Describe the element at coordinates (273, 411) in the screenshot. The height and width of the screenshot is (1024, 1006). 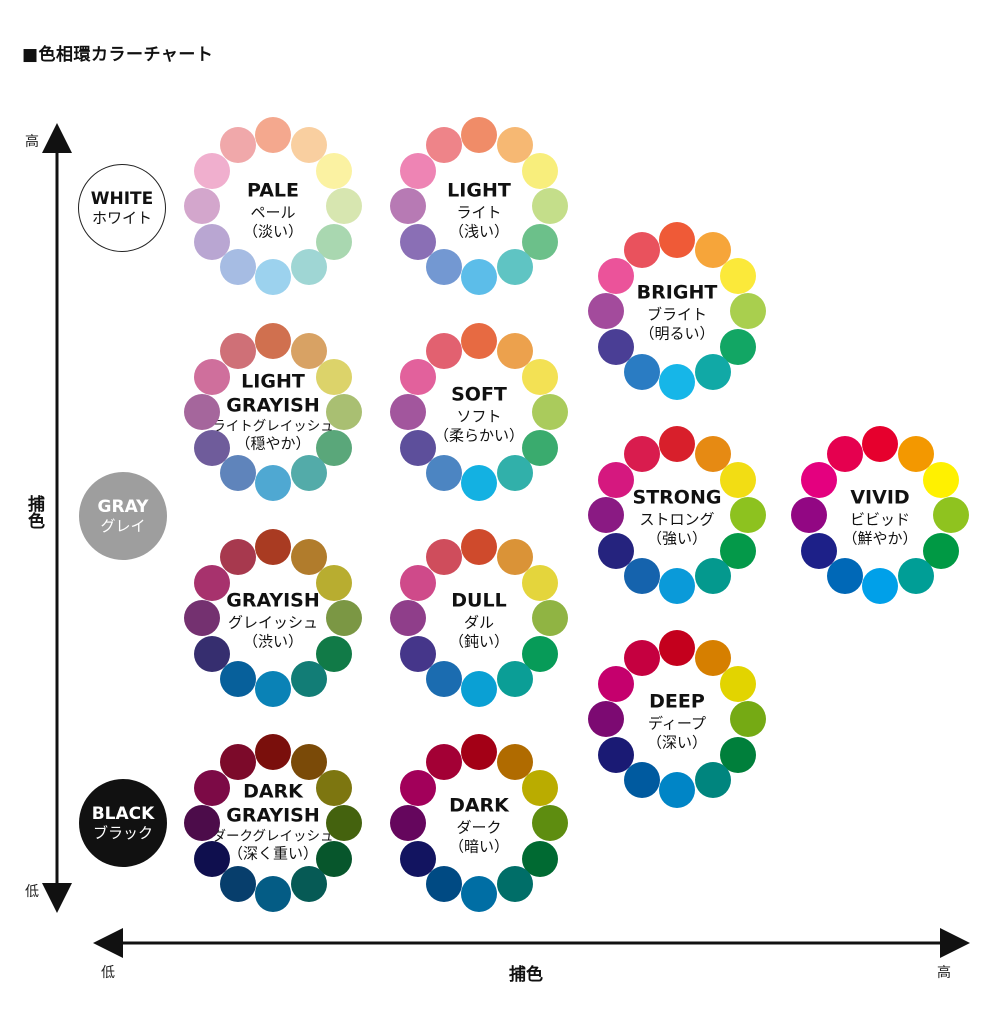
I see `tone-label-light-grayish: LIGHT GRAYISH ライトグレイッシュ （穏やか）` at that location.